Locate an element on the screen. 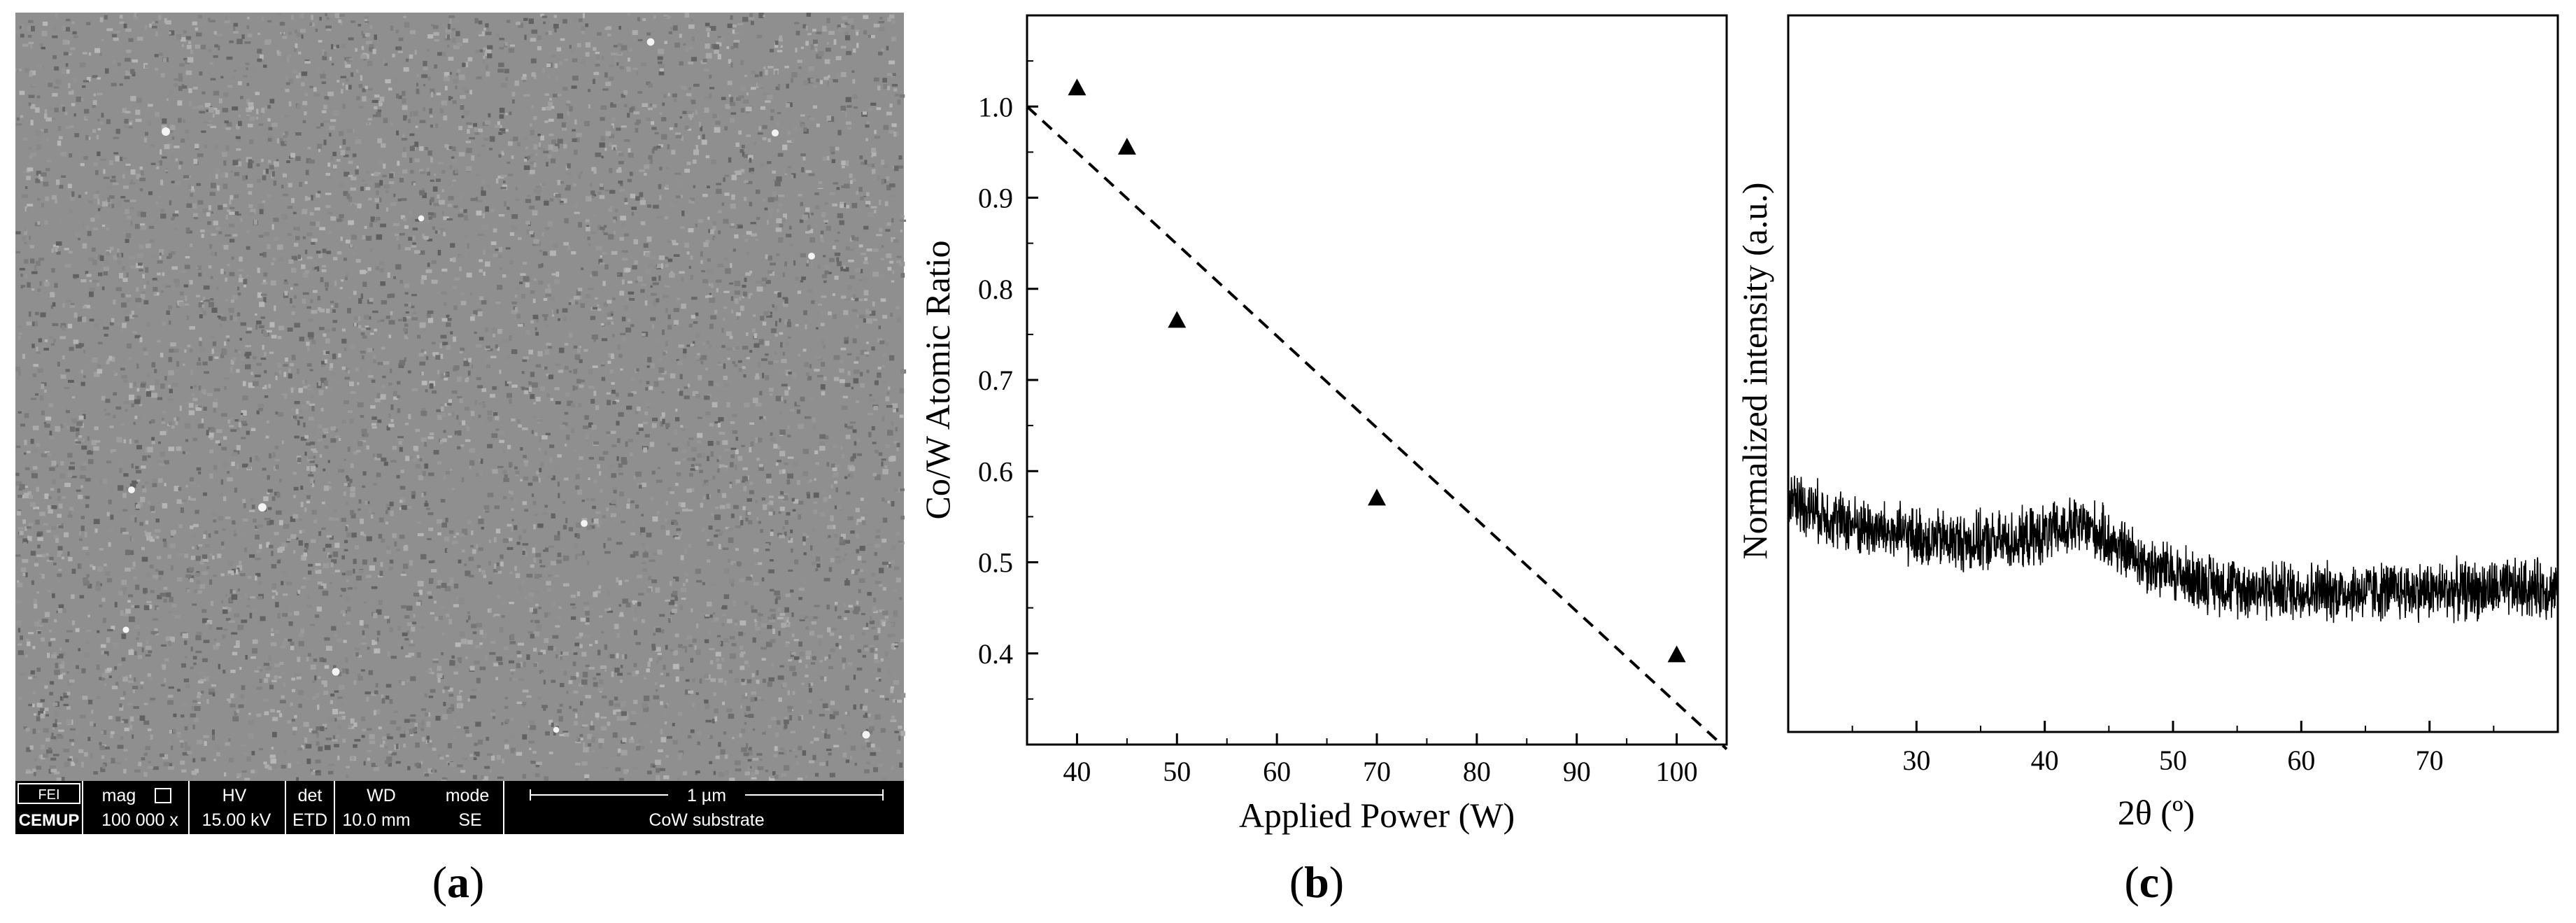 This screenshot has height=923, width=2576. plot-c-xtick-label: 60 is located at coordinates (2301, 760).